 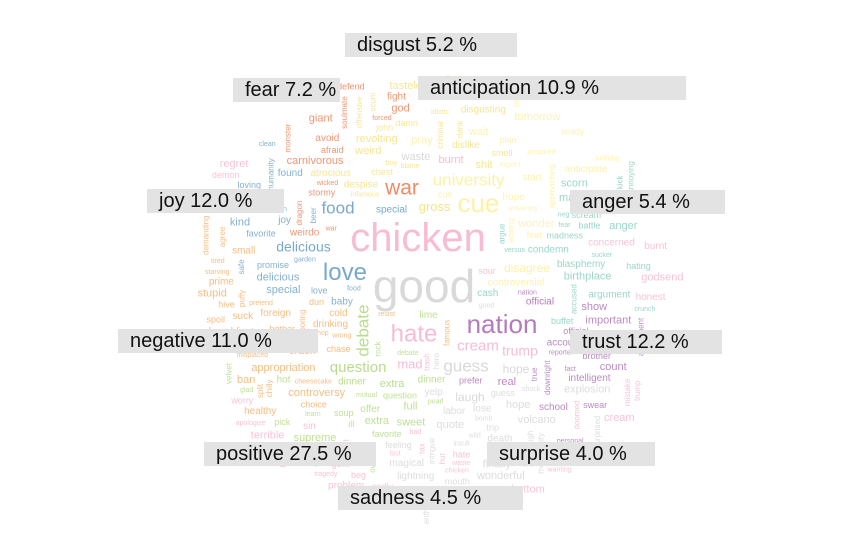 I want to click on cloud-word: wrong, so click(x=341, y=335).